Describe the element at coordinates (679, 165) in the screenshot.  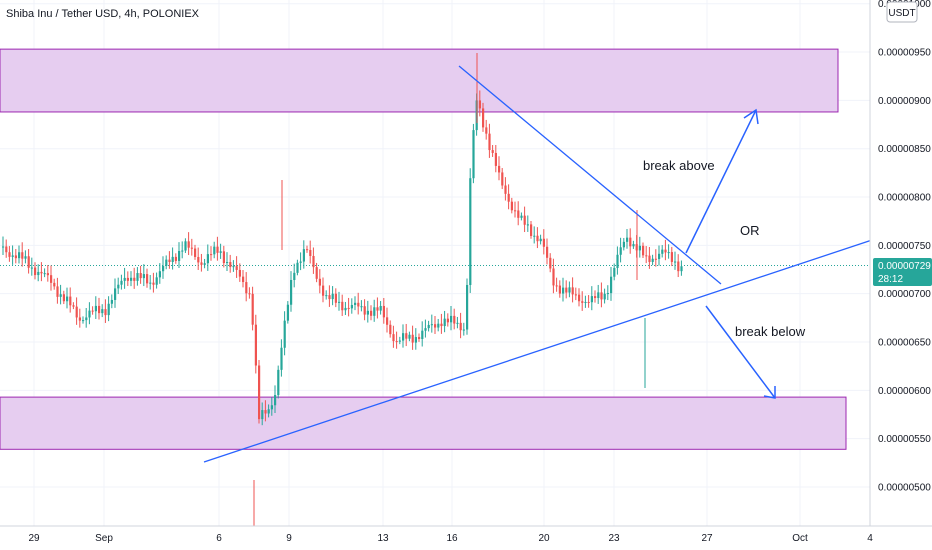
I see `annotation-break-above: break above` at that location.